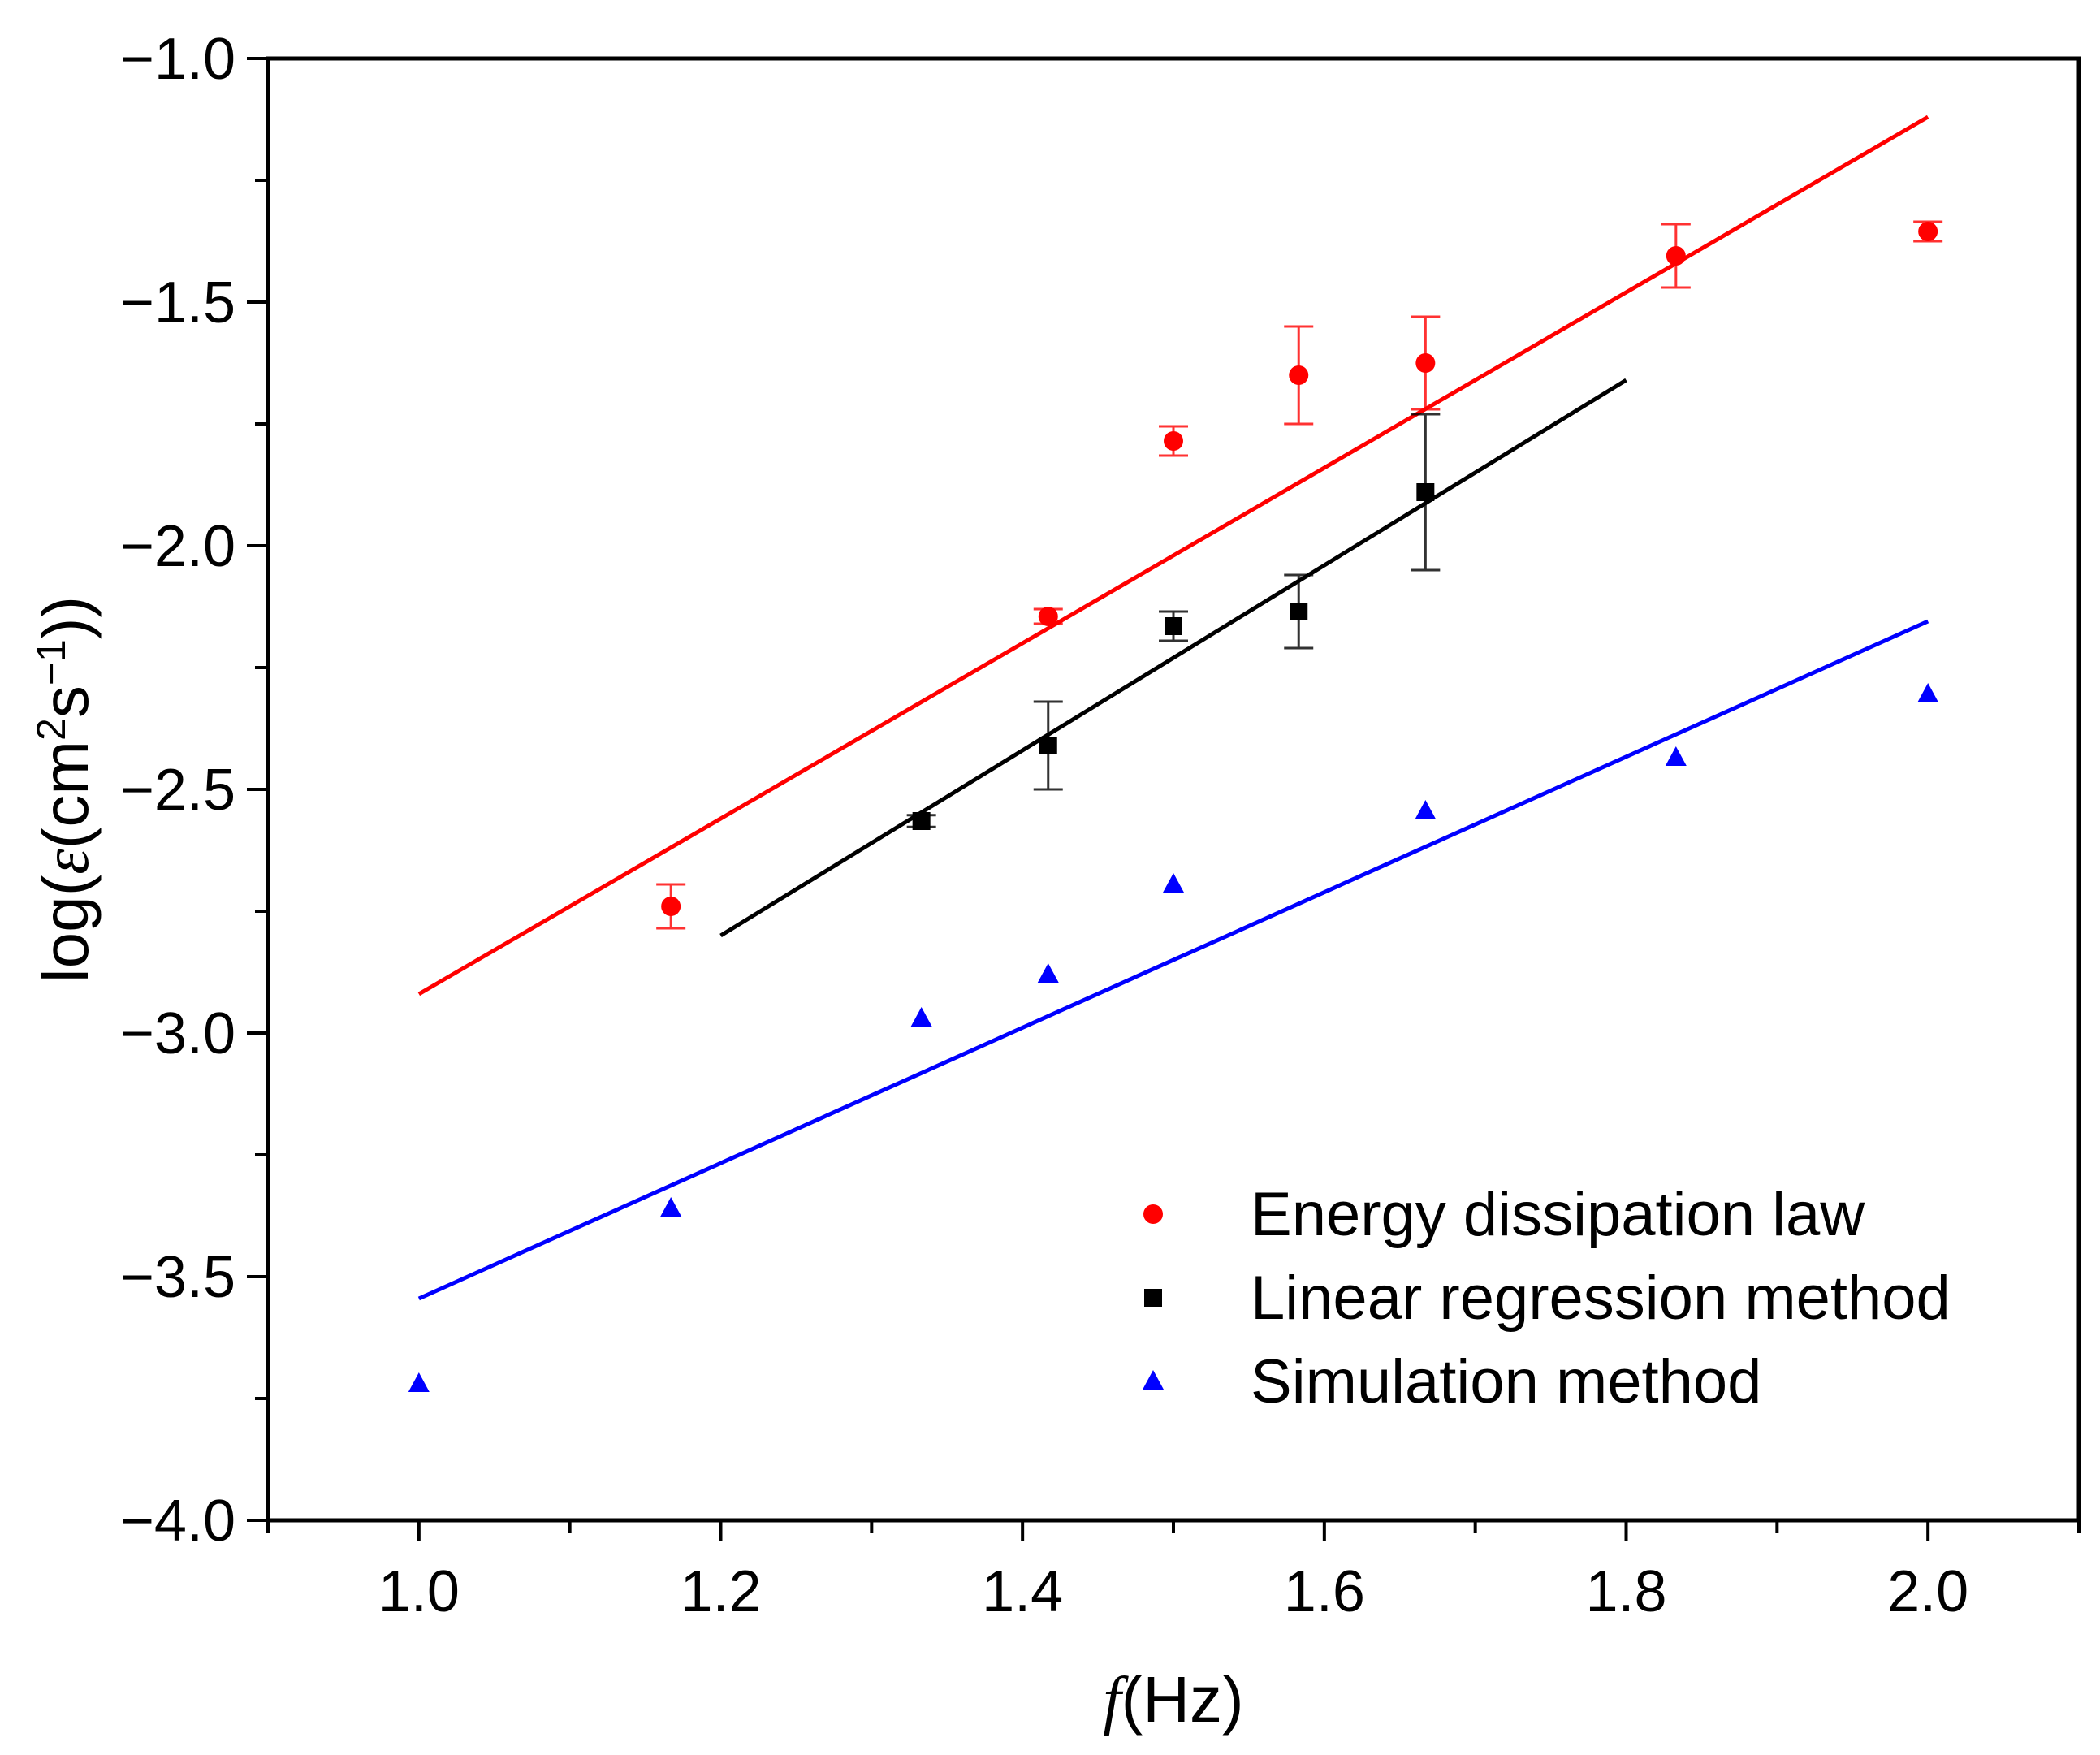 This screenshot has width=2100, height=1755. I want to click on y-axis-exponent-1: 2, so click(51, 729).